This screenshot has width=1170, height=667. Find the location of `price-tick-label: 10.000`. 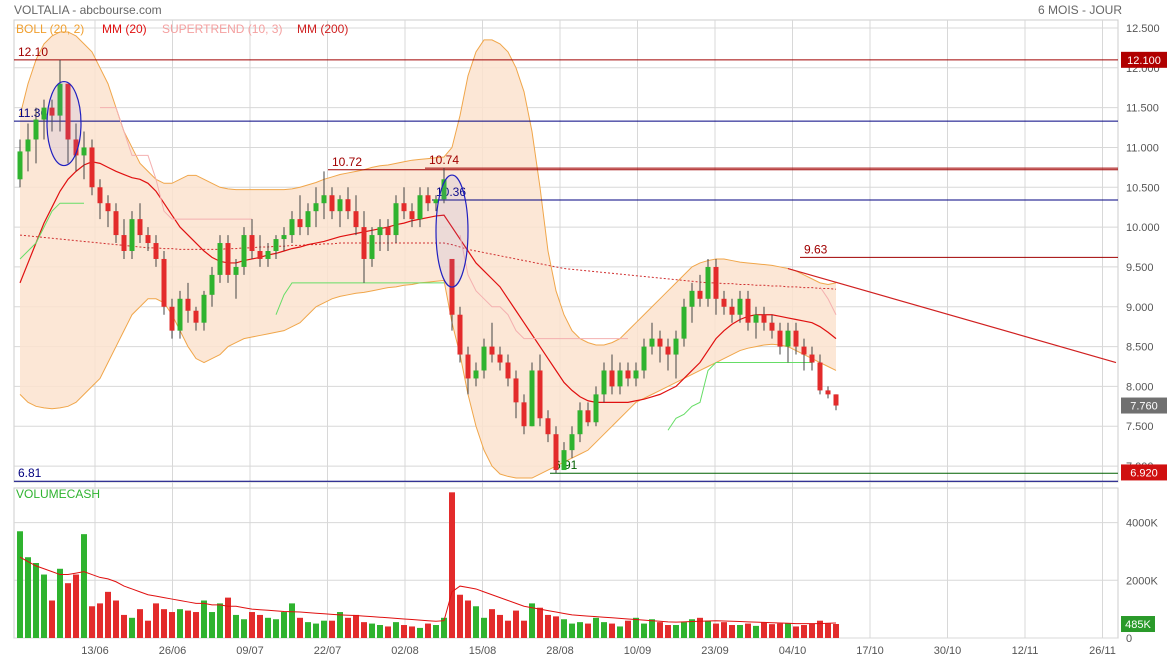

price-tick-label: 10.000 is located at coordinates (1143, 228).